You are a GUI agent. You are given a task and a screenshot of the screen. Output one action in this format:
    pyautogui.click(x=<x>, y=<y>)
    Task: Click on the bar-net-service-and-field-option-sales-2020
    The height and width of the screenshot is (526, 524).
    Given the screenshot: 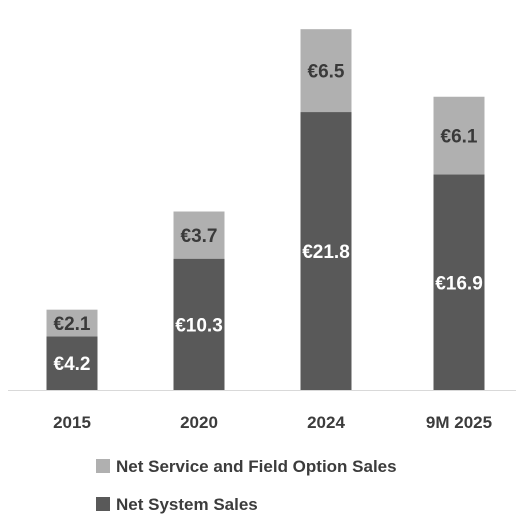 What is the action you would take?
    pyautogui.click(x=199, y=235)
    